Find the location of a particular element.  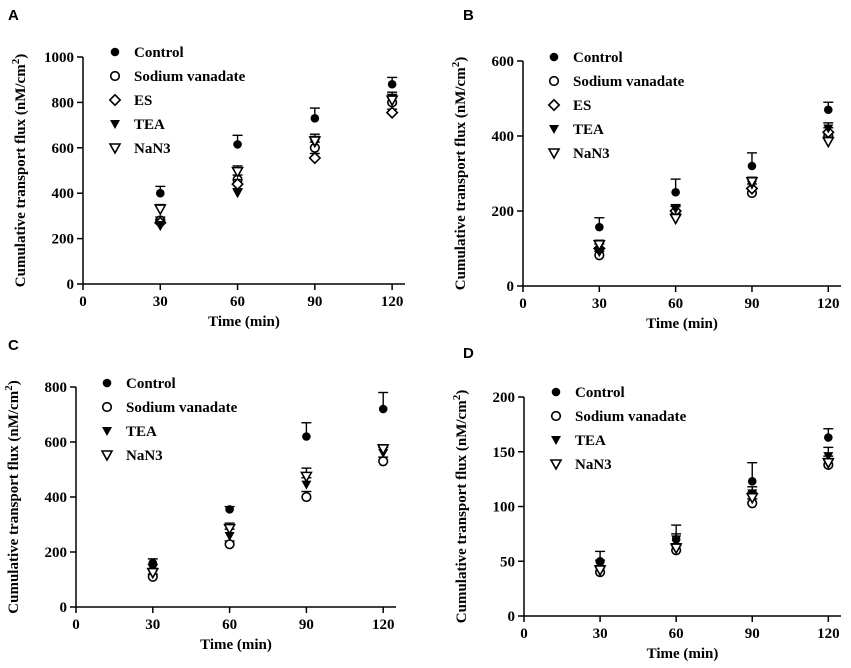

series-control is located at coordinates (276, 137).